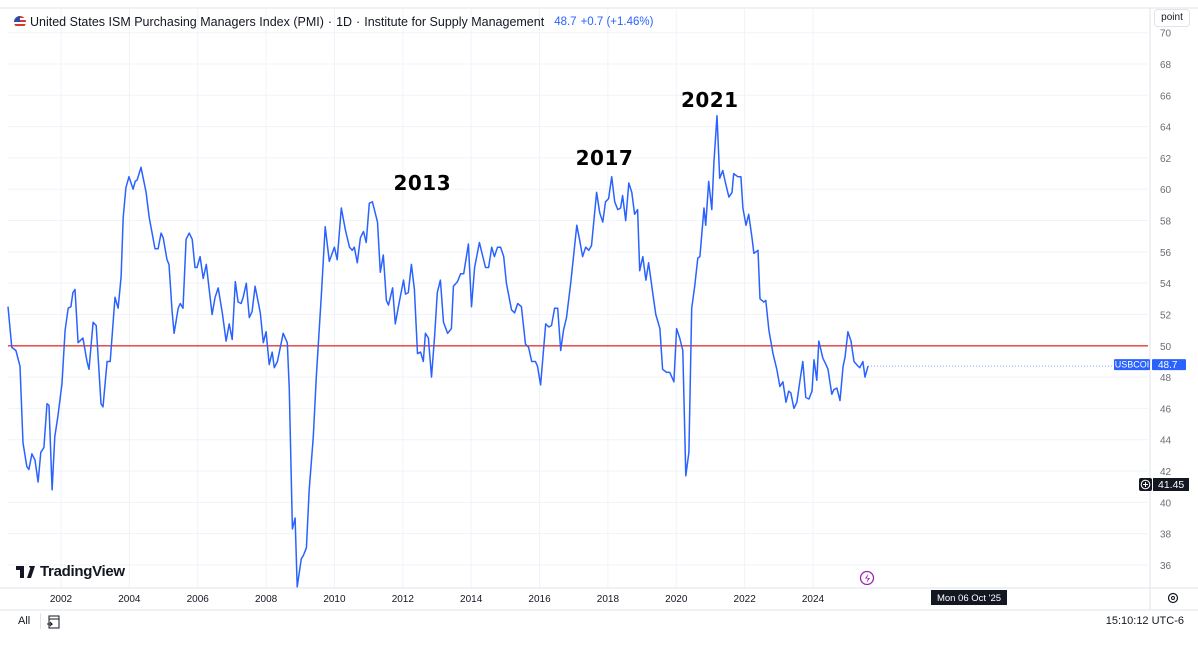 The image size is (1198, 658). Describe the element at coordinates (344, 22) in the screenshot. I see `interval: 1D` at that location.